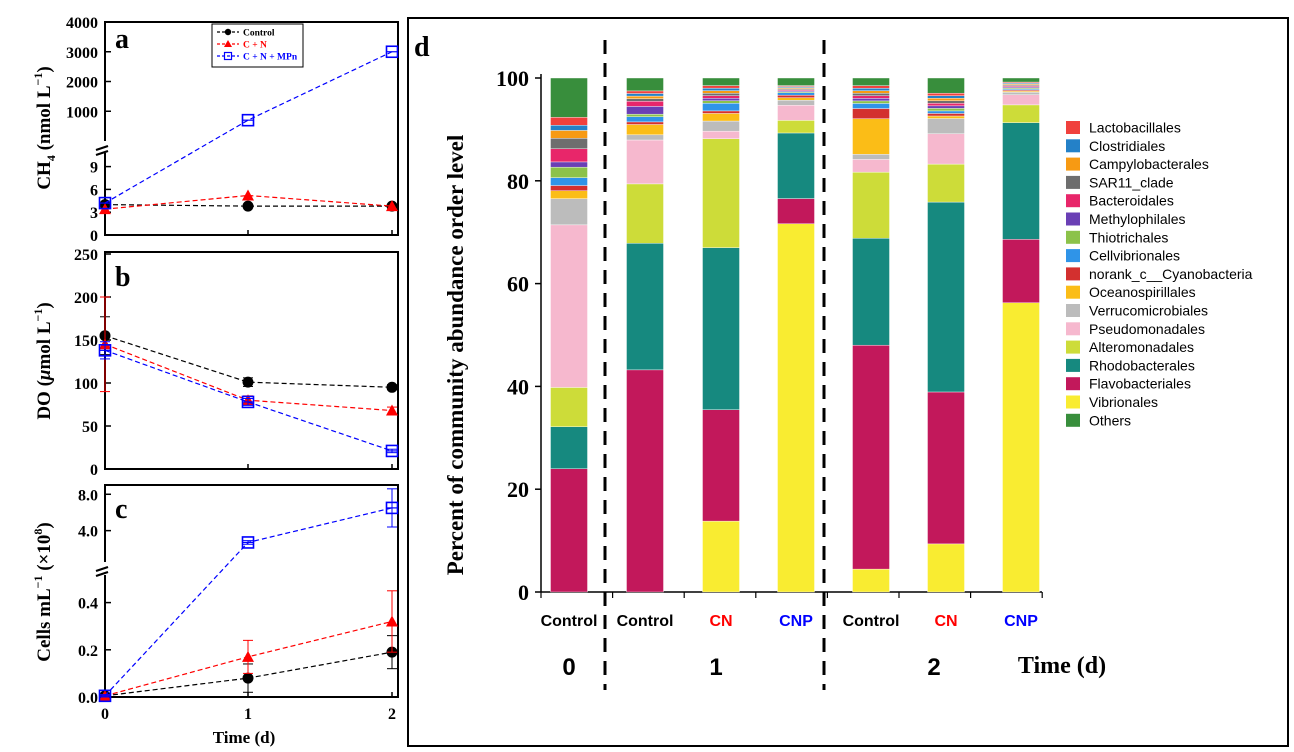 The height and width of the screenshot is (752, 1294). What do you see at coordinates (1148, 311) in the screenshot?
I see `legend-label: Verrucomicrobiales` at bounding box center [1148, 311].